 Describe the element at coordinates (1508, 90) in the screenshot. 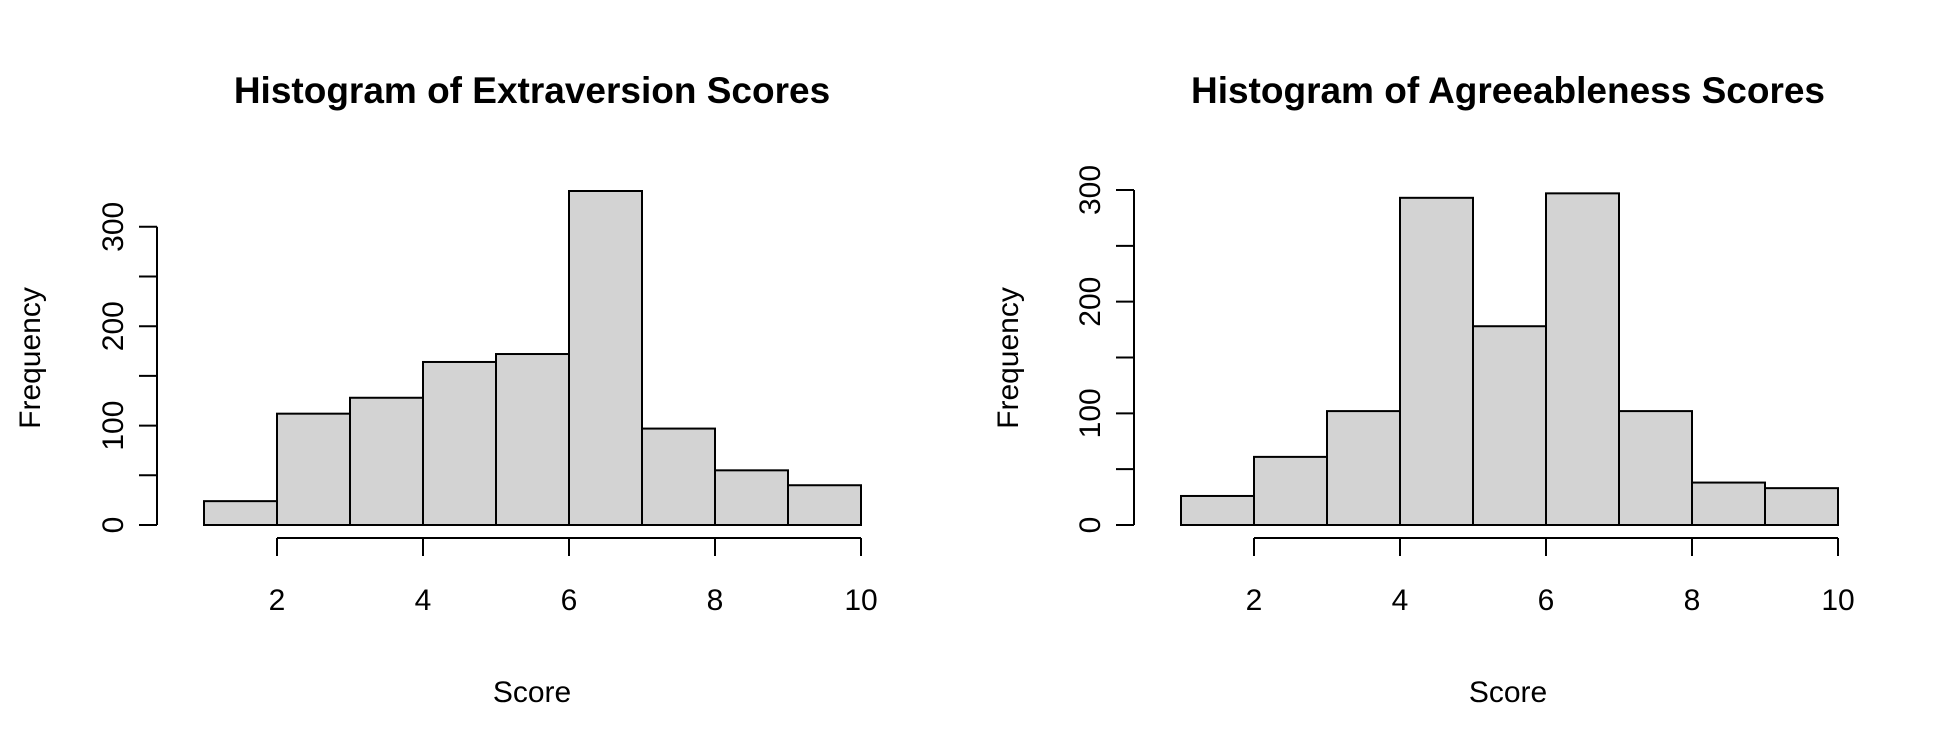

I see `chart-title: Histogram of Agreeableness Scores` at that location.